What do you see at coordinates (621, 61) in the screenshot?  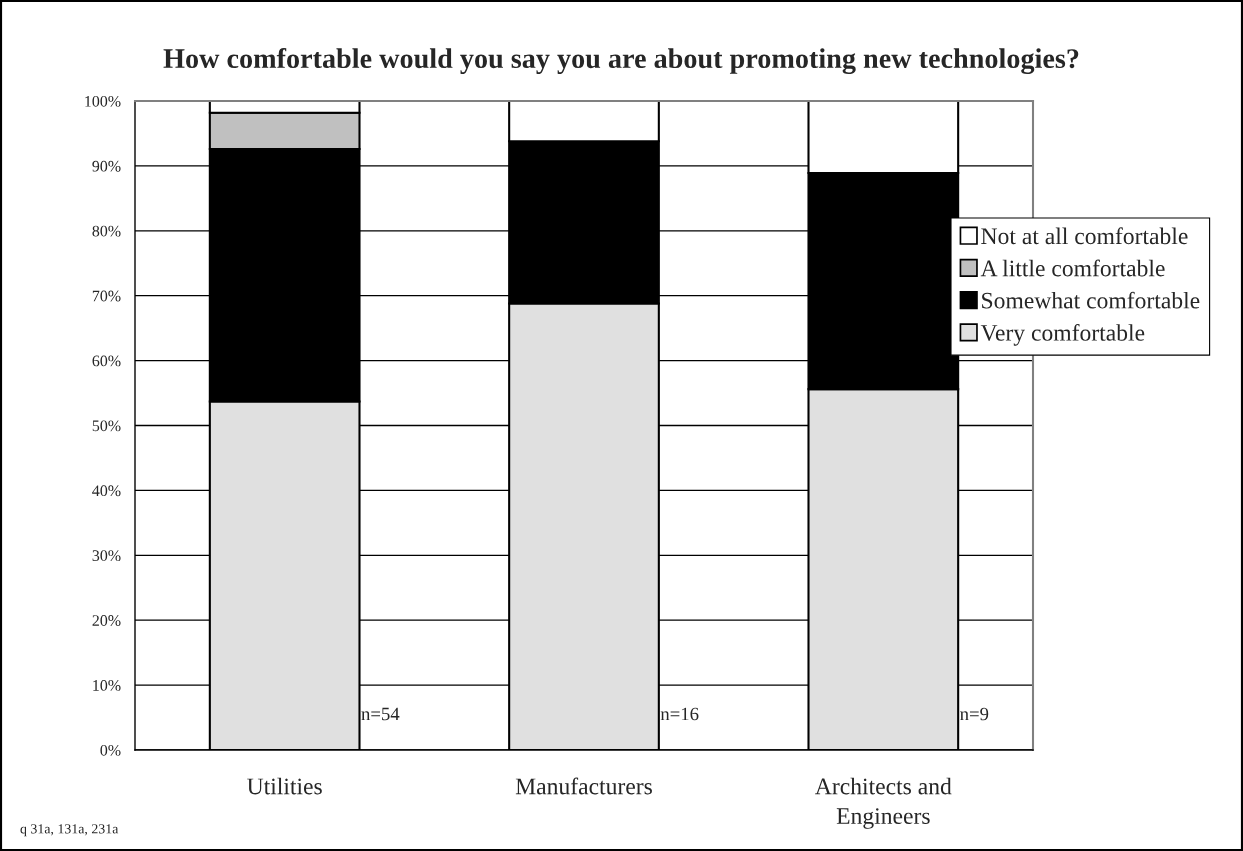 I see `chart-title: How comfortable would you say you are about promoting new technologies?` at bounding box center [621, 61].